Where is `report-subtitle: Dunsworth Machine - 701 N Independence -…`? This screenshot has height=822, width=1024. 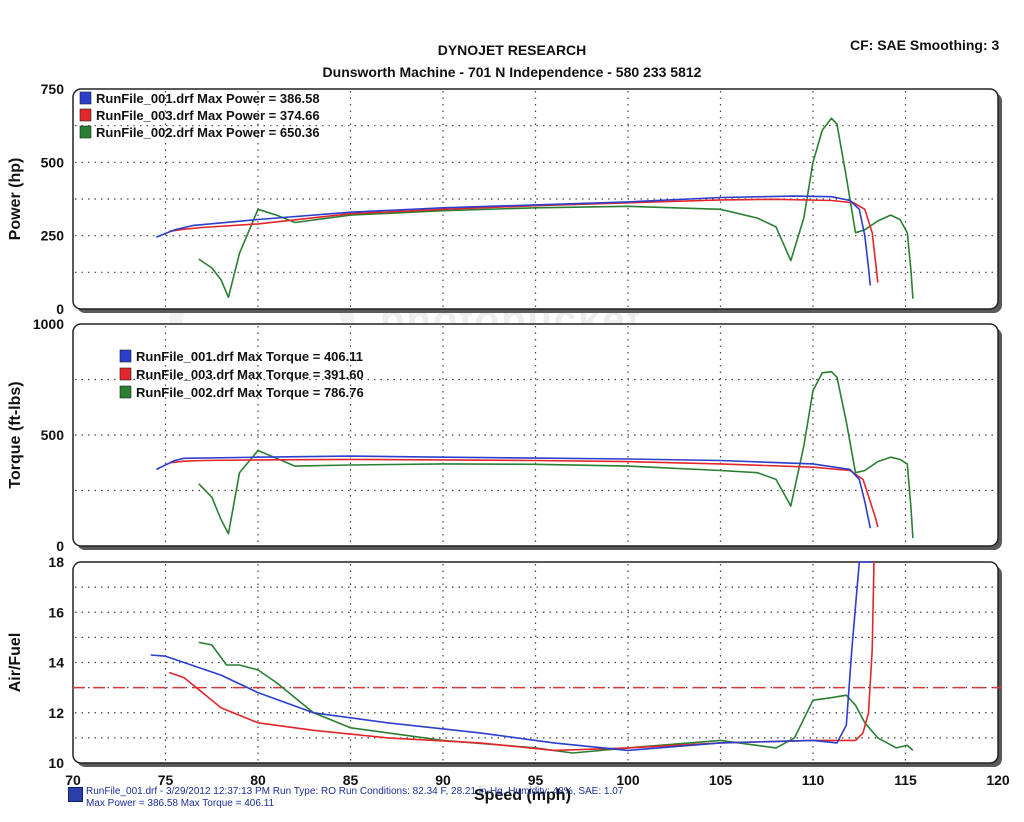 report-subtitle: Dunsworth Machine - 701 N Independence -… is located at coordinates (512, 72).